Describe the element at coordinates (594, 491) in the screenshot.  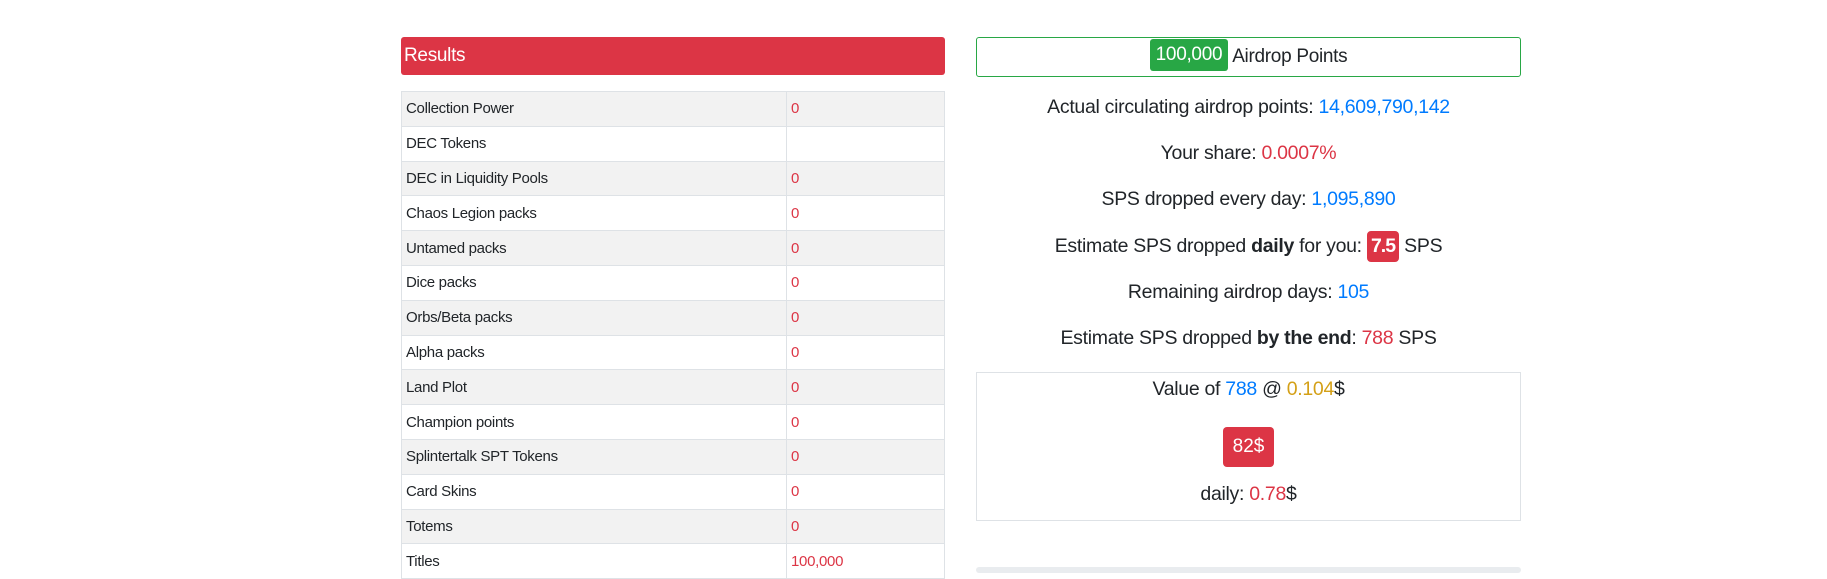
I see `row-label: Card Skins` at that location.